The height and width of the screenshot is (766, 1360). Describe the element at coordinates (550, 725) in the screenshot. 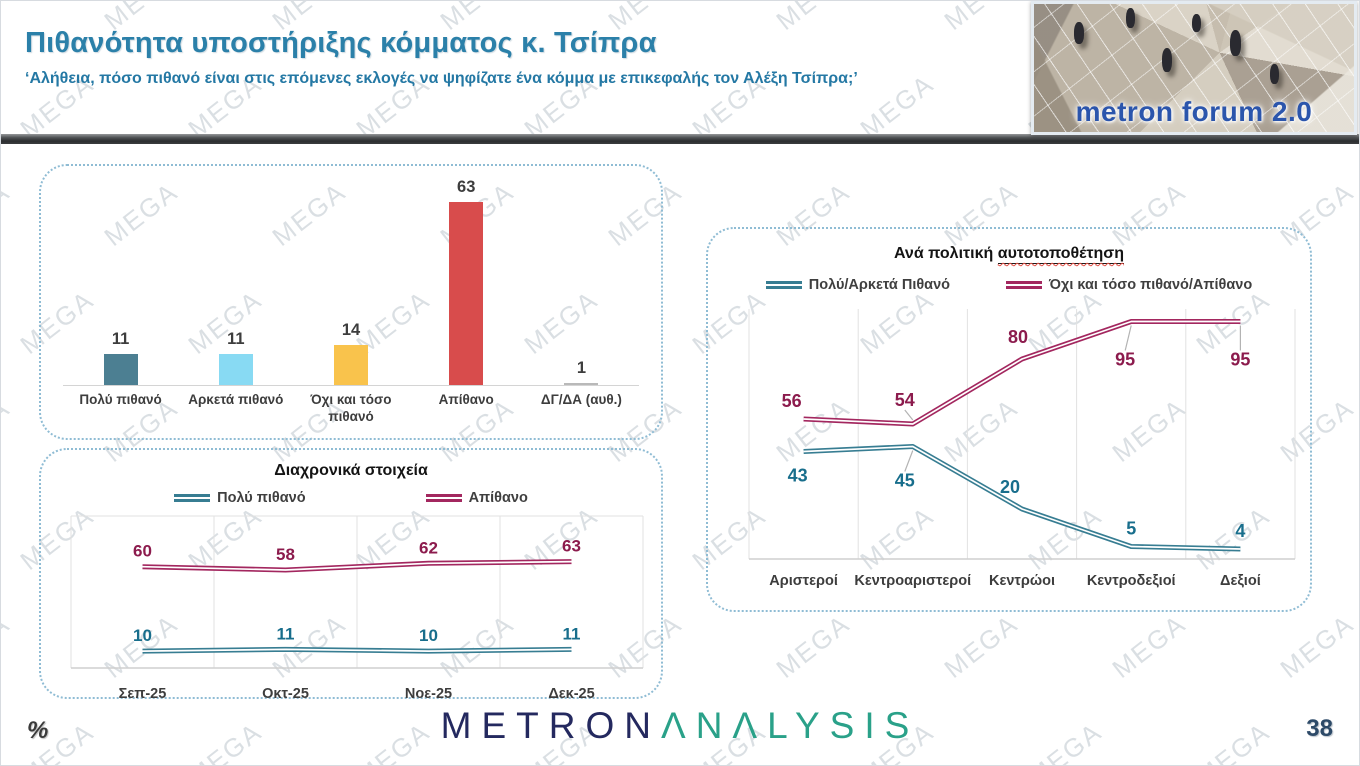

I see `brand-metron-text: METRON` at that location.